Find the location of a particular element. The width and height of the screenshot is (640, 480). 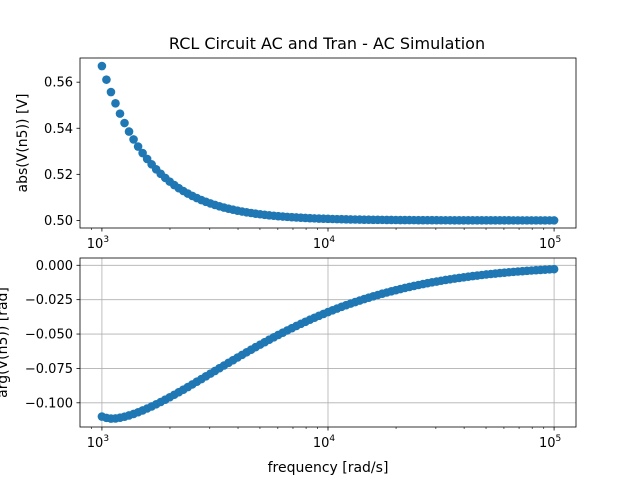

mag-xtick-label-exponent: 5 is located at coordinates (558, 240).